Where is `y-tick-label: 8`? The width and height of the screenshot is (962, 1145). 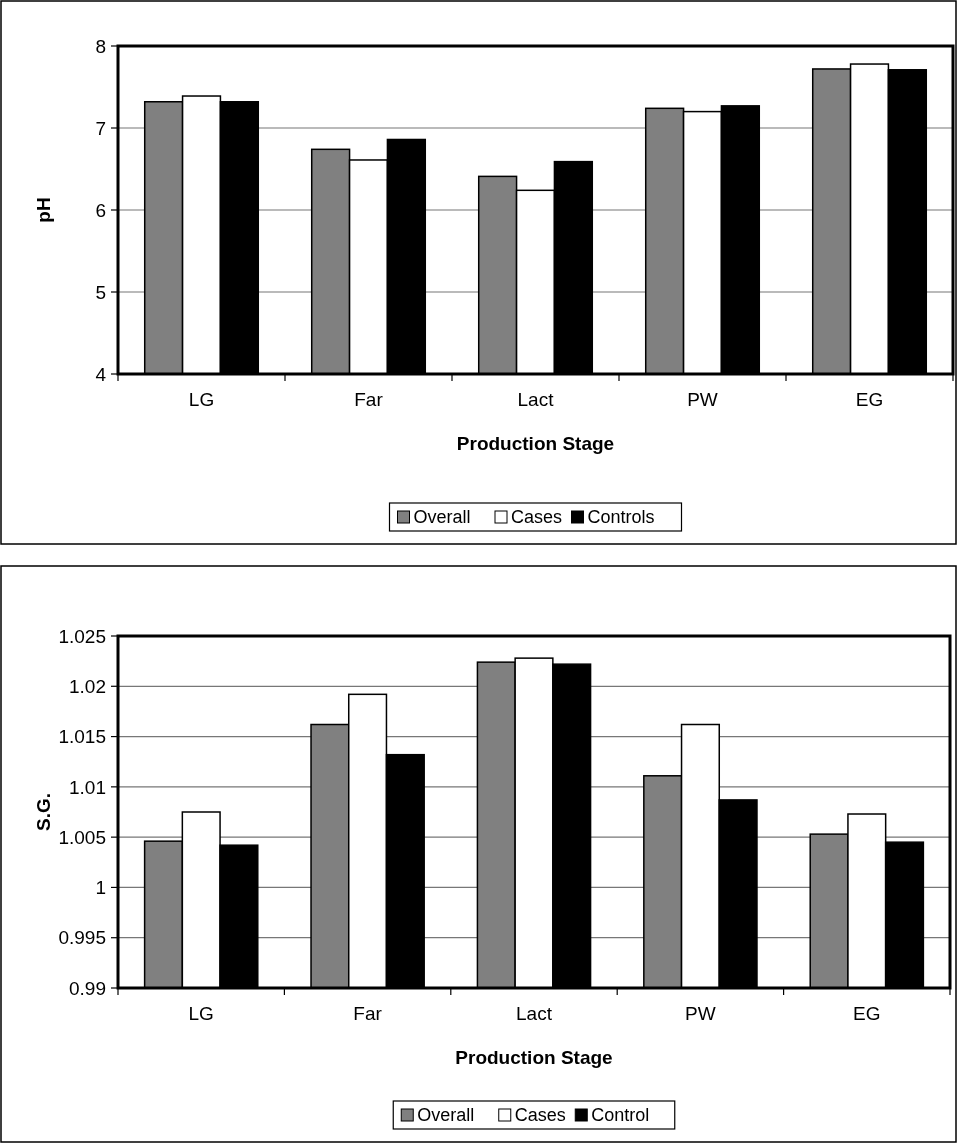 y-tick-label: 8 is located at coordinates (100, 46).